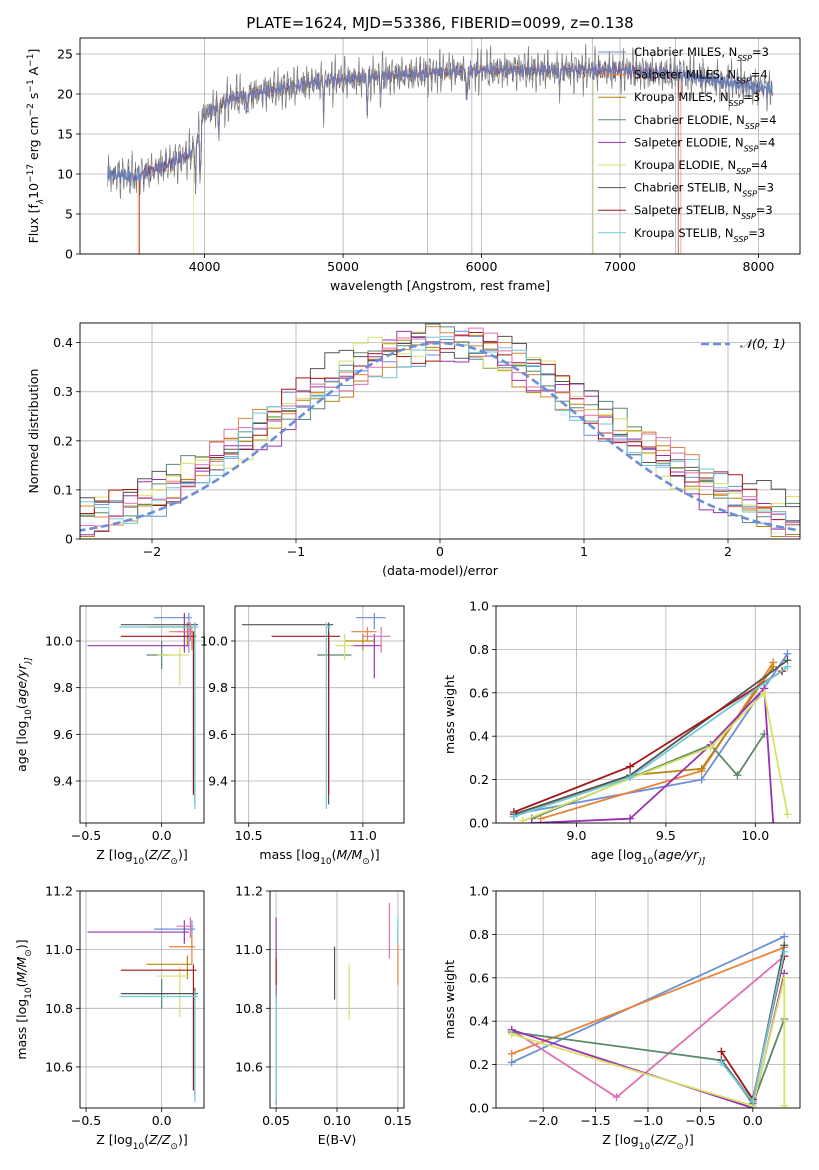 This screenshot has height=1170, width=819. I want to click on y-axis-label-part: ⊙, so click(29, 953).